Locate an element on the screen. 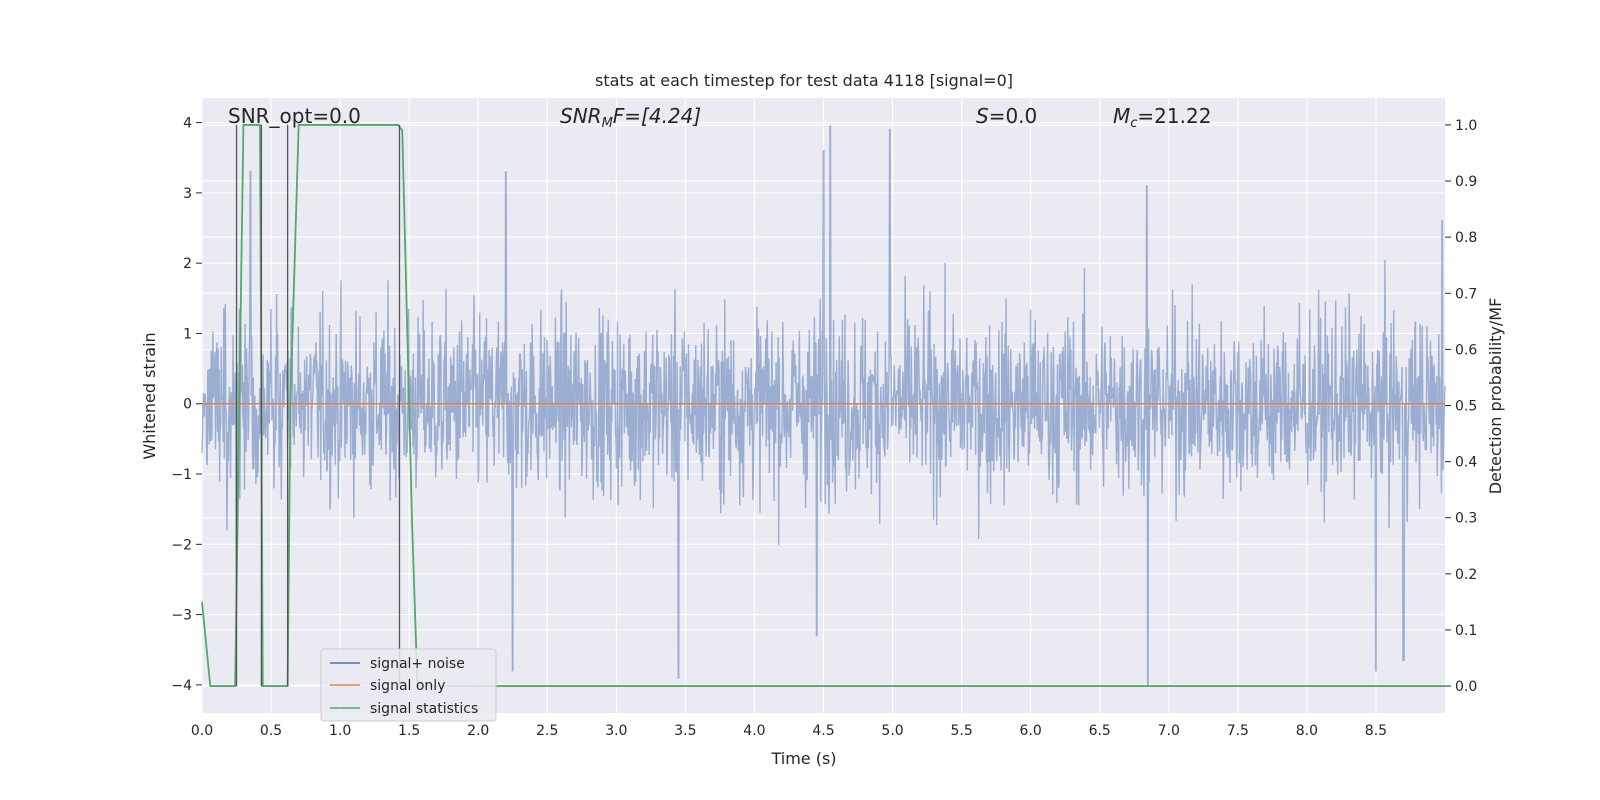  y2-tick-label: 0.9 is located at coordinates (1466, 182).